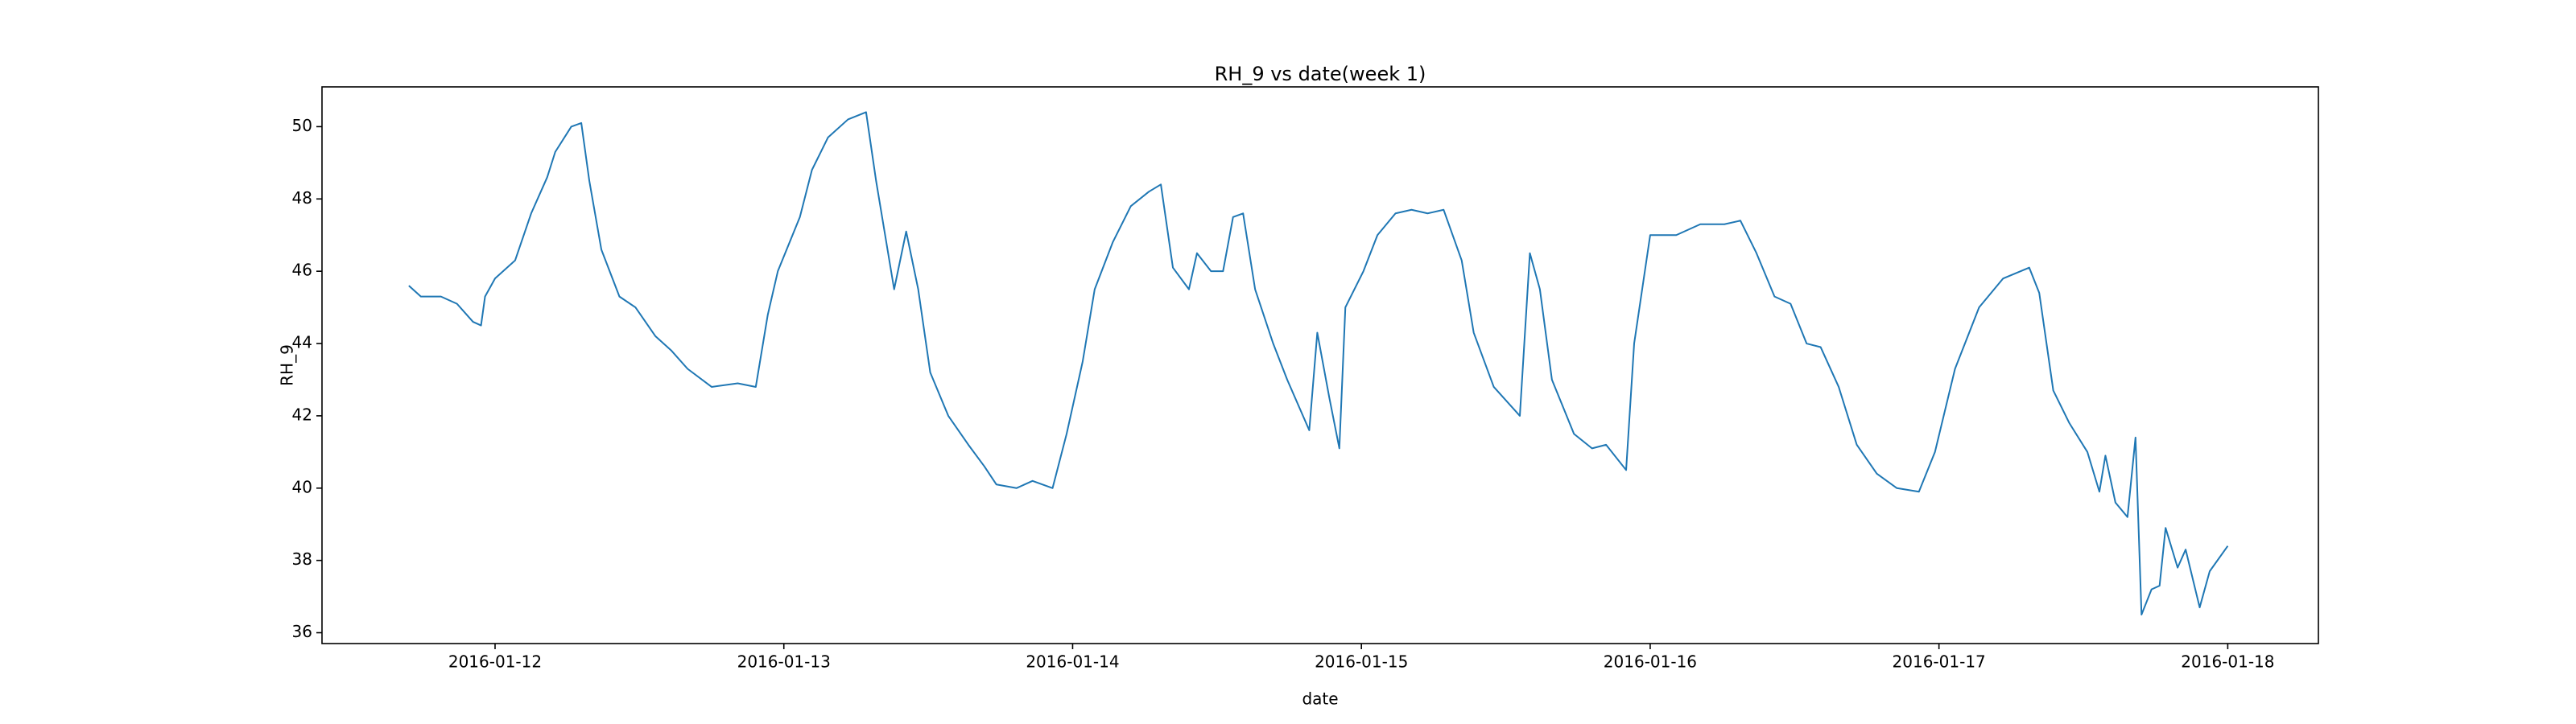  Describe the element at coordinates (302, 631) in the screenshot. I see `y-tick-label: 36` at that location.